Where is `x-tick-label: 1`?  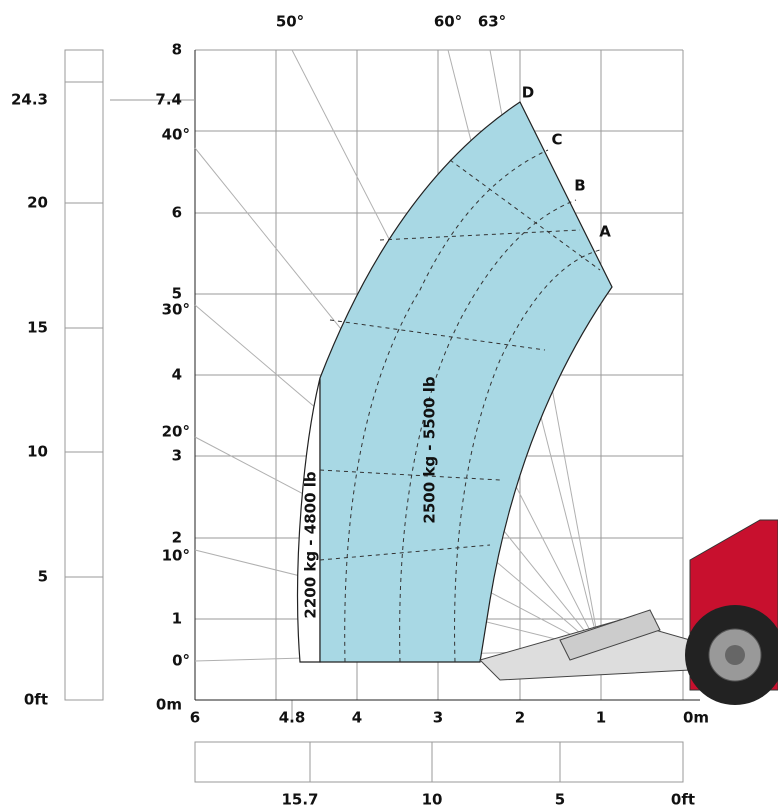 x-tick-label: 1 is located at coordinates (601, 718).